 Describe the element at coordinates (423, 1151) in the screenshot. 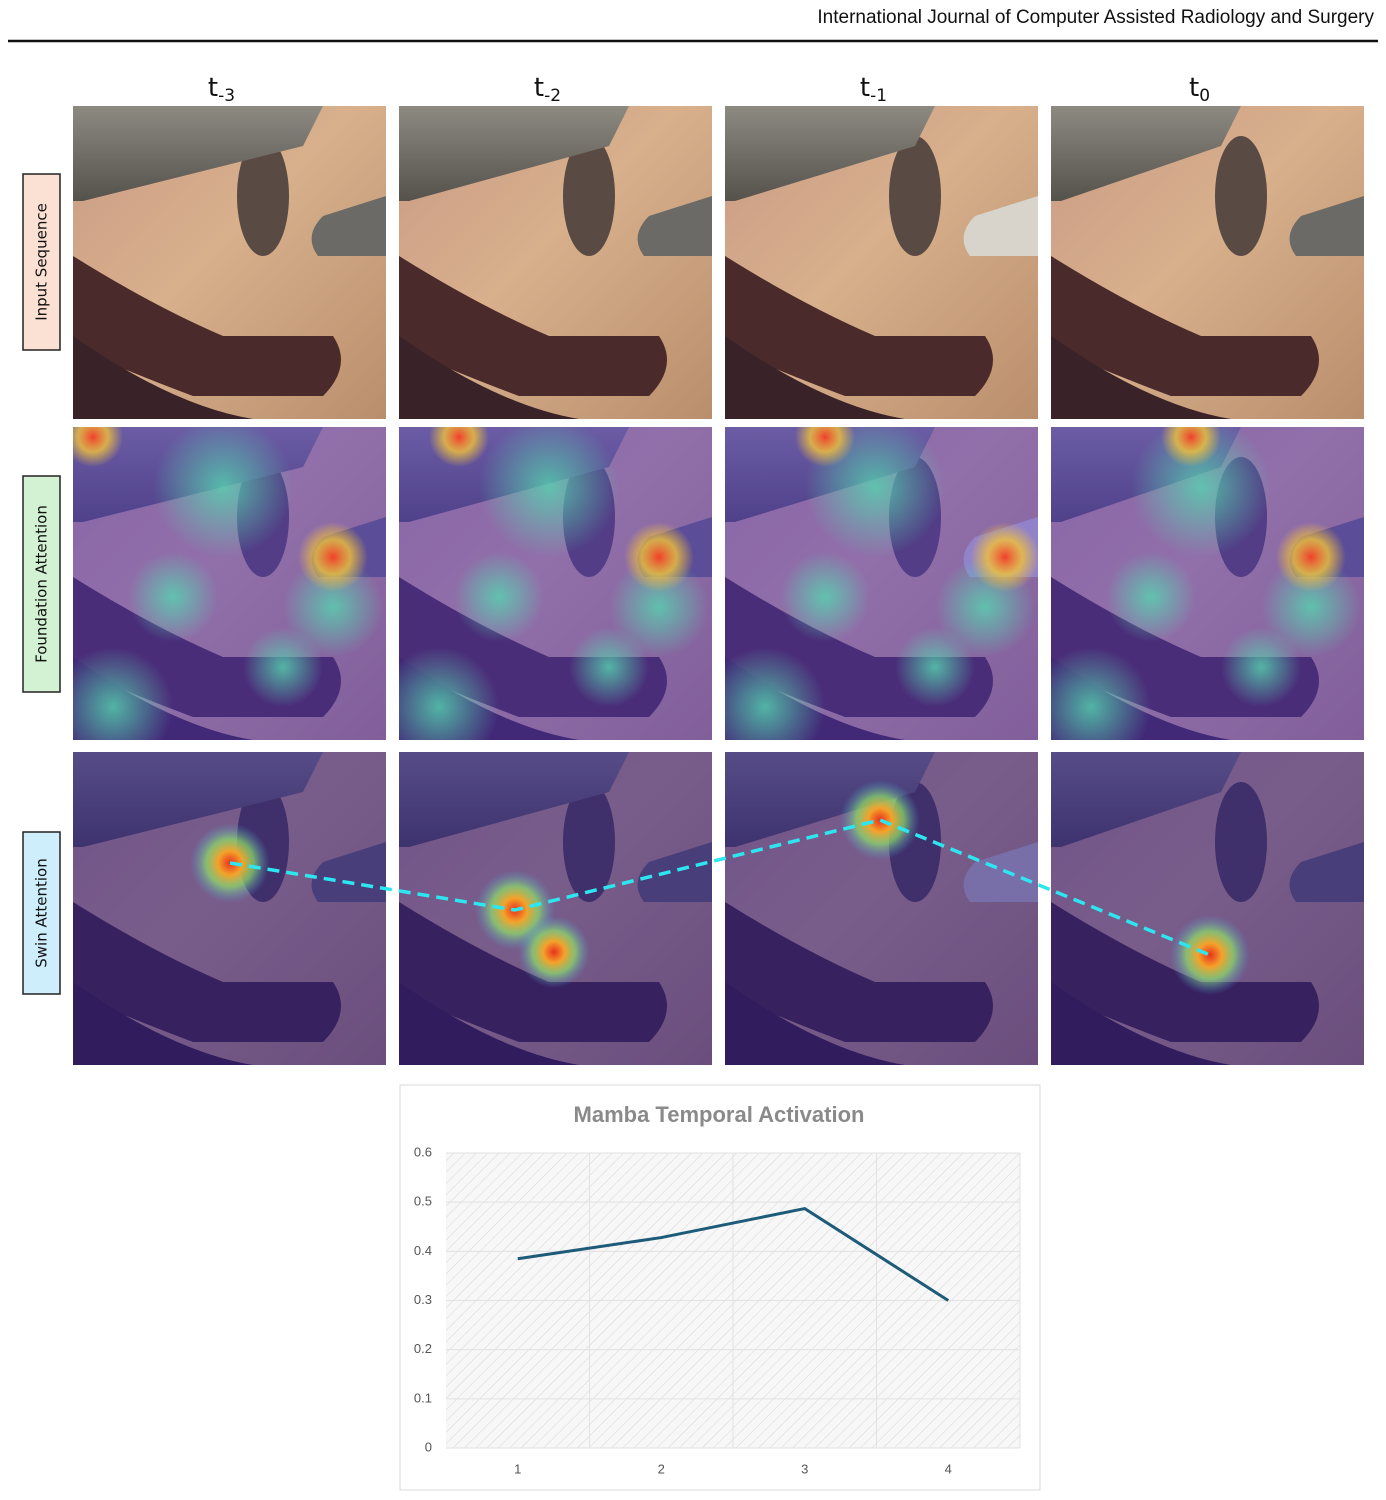

I see `y-tick-label: 0.6` at that location.